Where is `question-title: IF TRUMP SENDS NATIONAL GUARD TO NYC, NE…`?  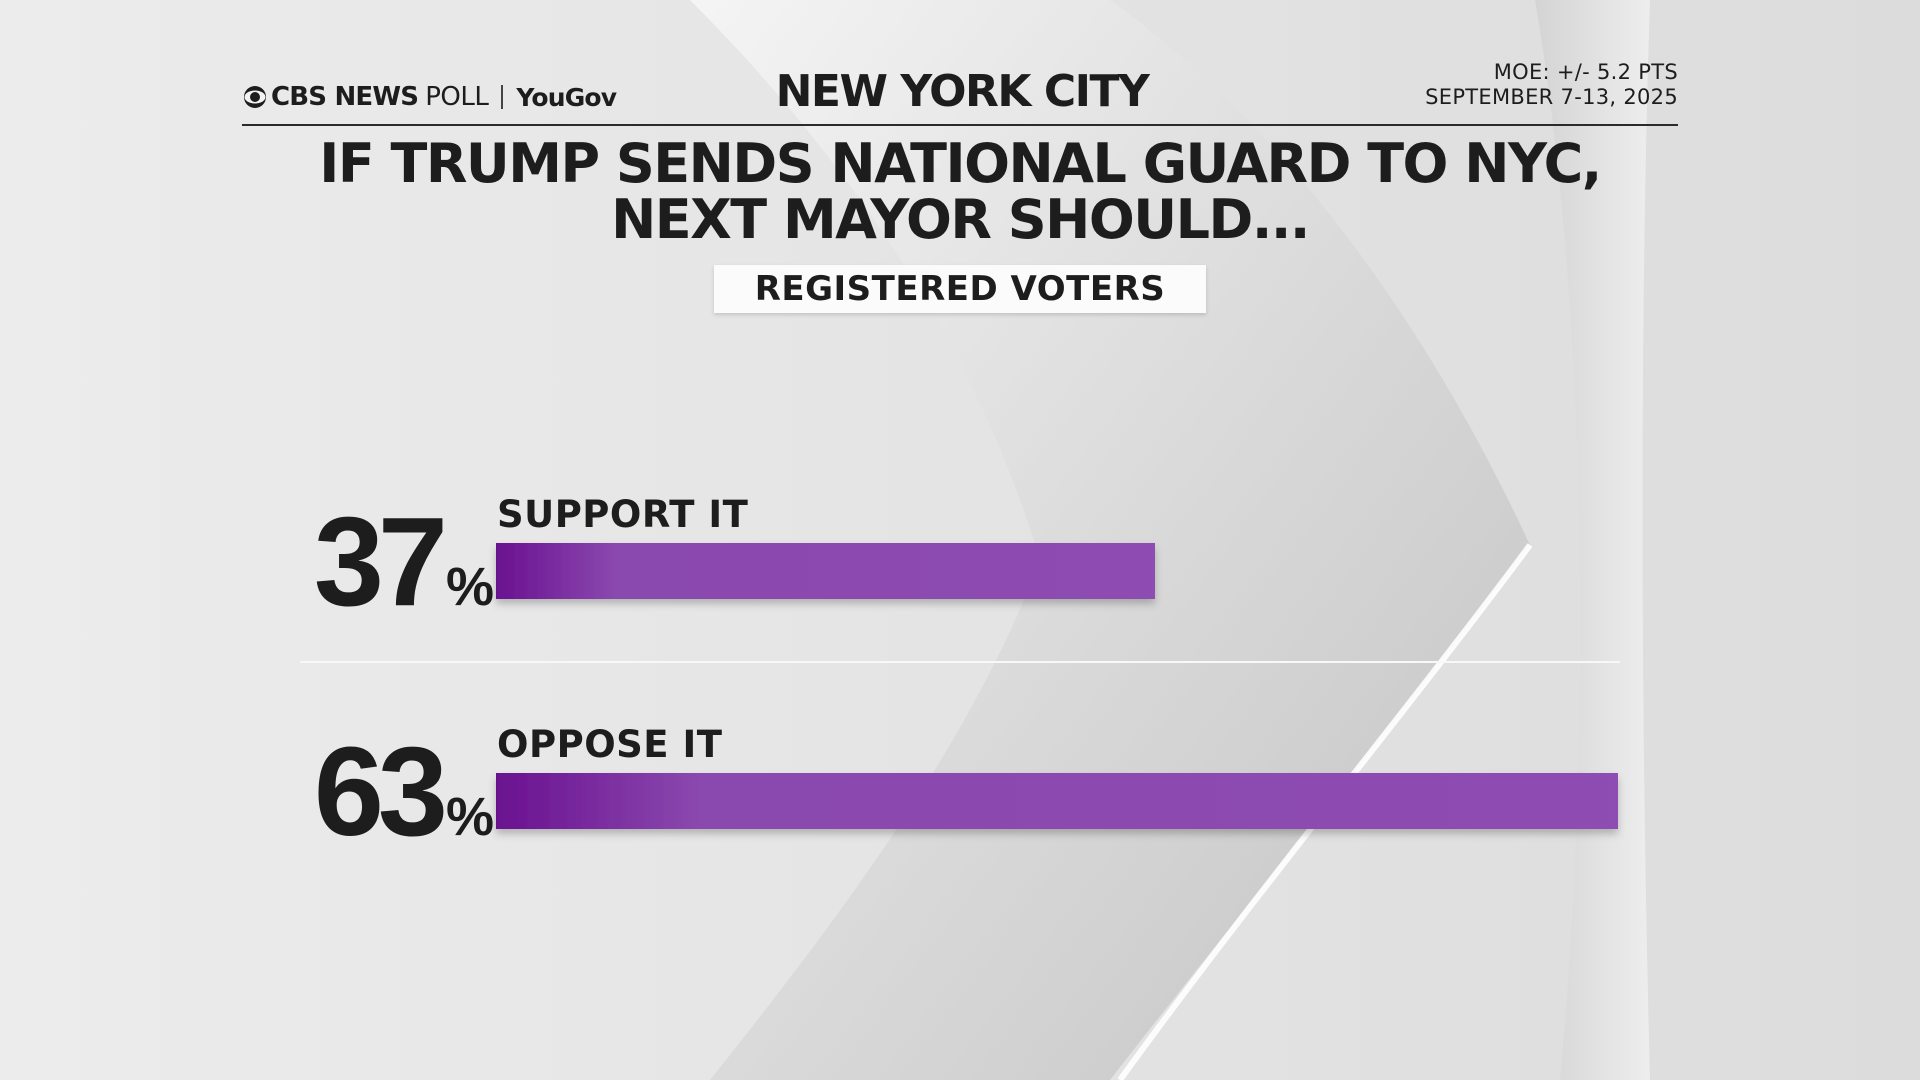 question-title: IF TRUMP SENDS NATIONAL GUARD TO NYC, NE… is located at coordinates (960, 192).